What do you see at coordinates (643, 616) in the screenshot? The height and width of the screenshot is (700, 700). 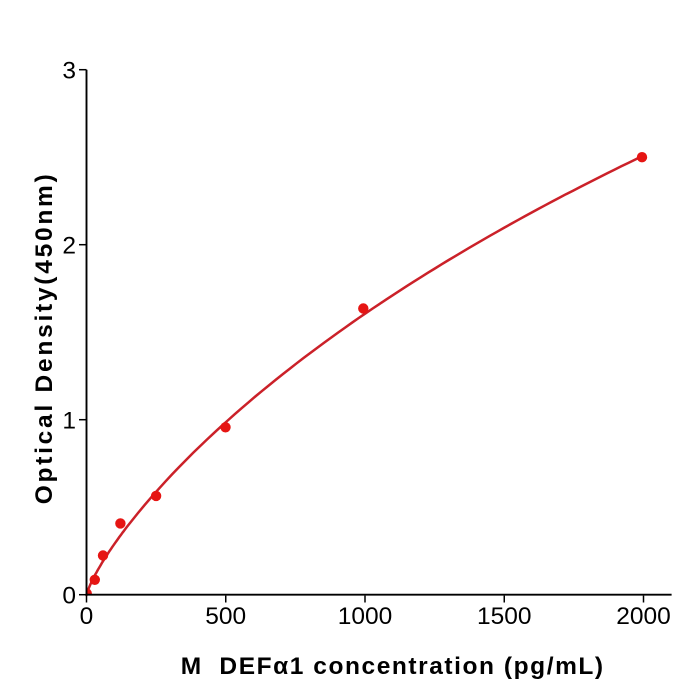 I see `svg-text: 2000` at bounding box center [643, 616].